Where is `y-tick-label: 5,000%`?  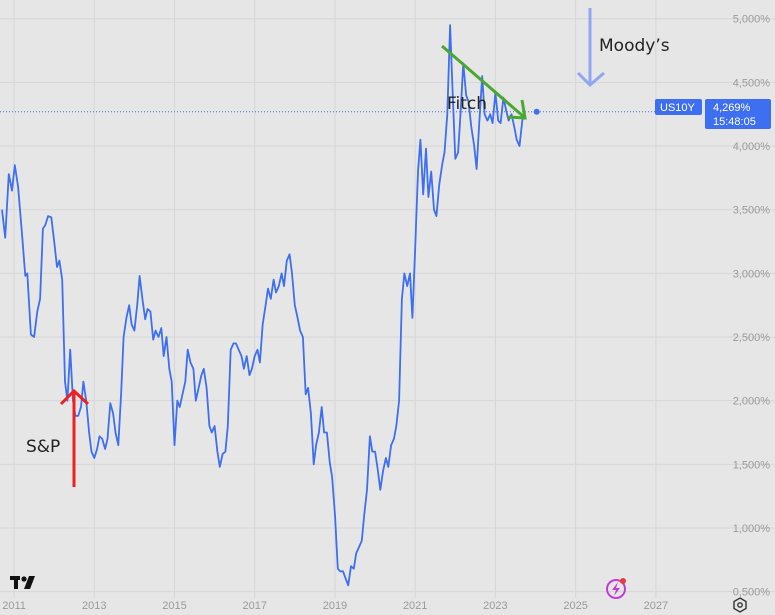
y-tick-label: 5,000% is located at coordinates (752, 20).